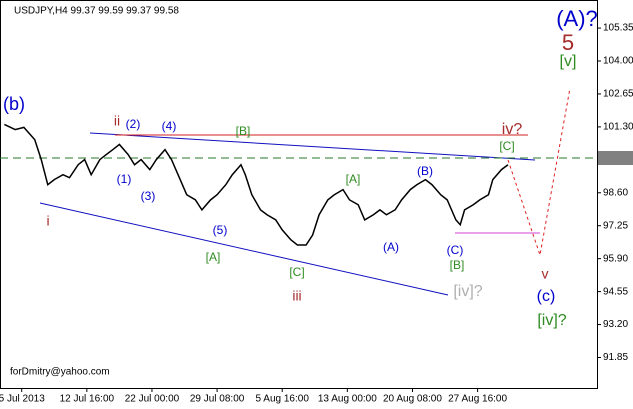 Image resolution: width=633 pixels, height=409 pixels. I want to click on x-tick-label: 20 Aug 08:00, so click(412, 399).